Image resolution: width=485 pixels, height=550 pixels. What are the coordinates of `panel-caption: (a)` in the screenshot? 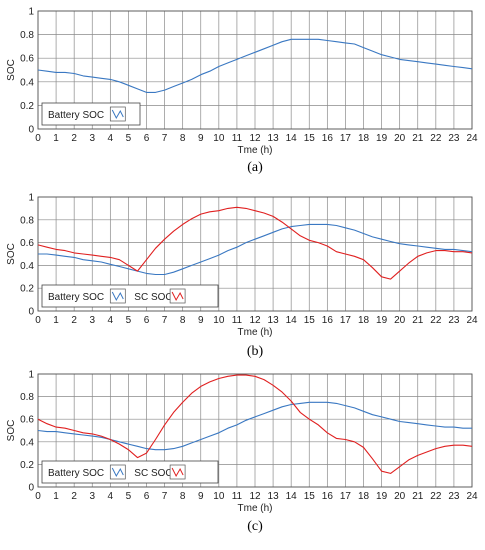 It's located at (255, 167).